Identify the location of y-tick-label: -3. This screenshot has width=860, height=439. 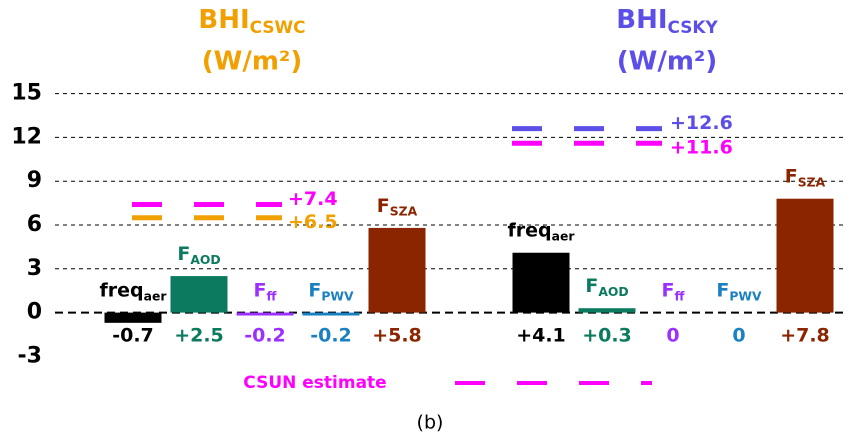
(30, 355).